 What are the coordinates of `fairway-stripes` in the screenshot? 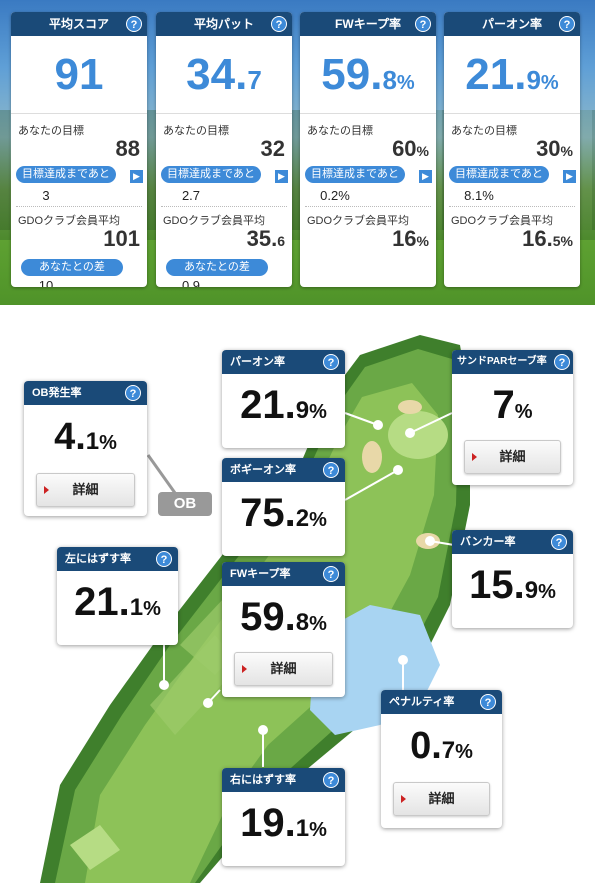 It's located at (195, 685).